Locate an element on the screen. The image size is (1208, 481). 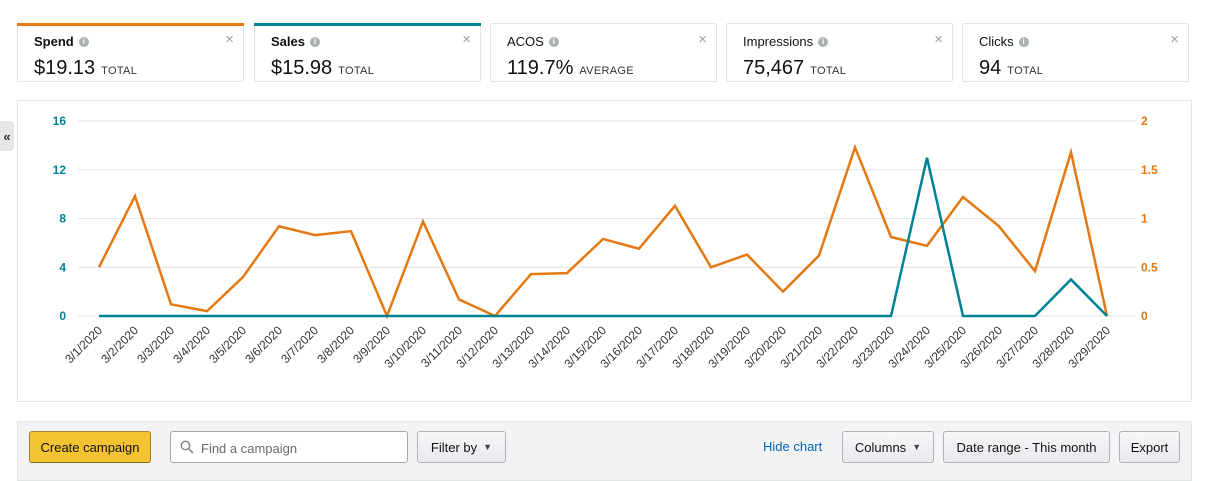
create-campaign-button: Create campaign is located at coordinates (90, 447).